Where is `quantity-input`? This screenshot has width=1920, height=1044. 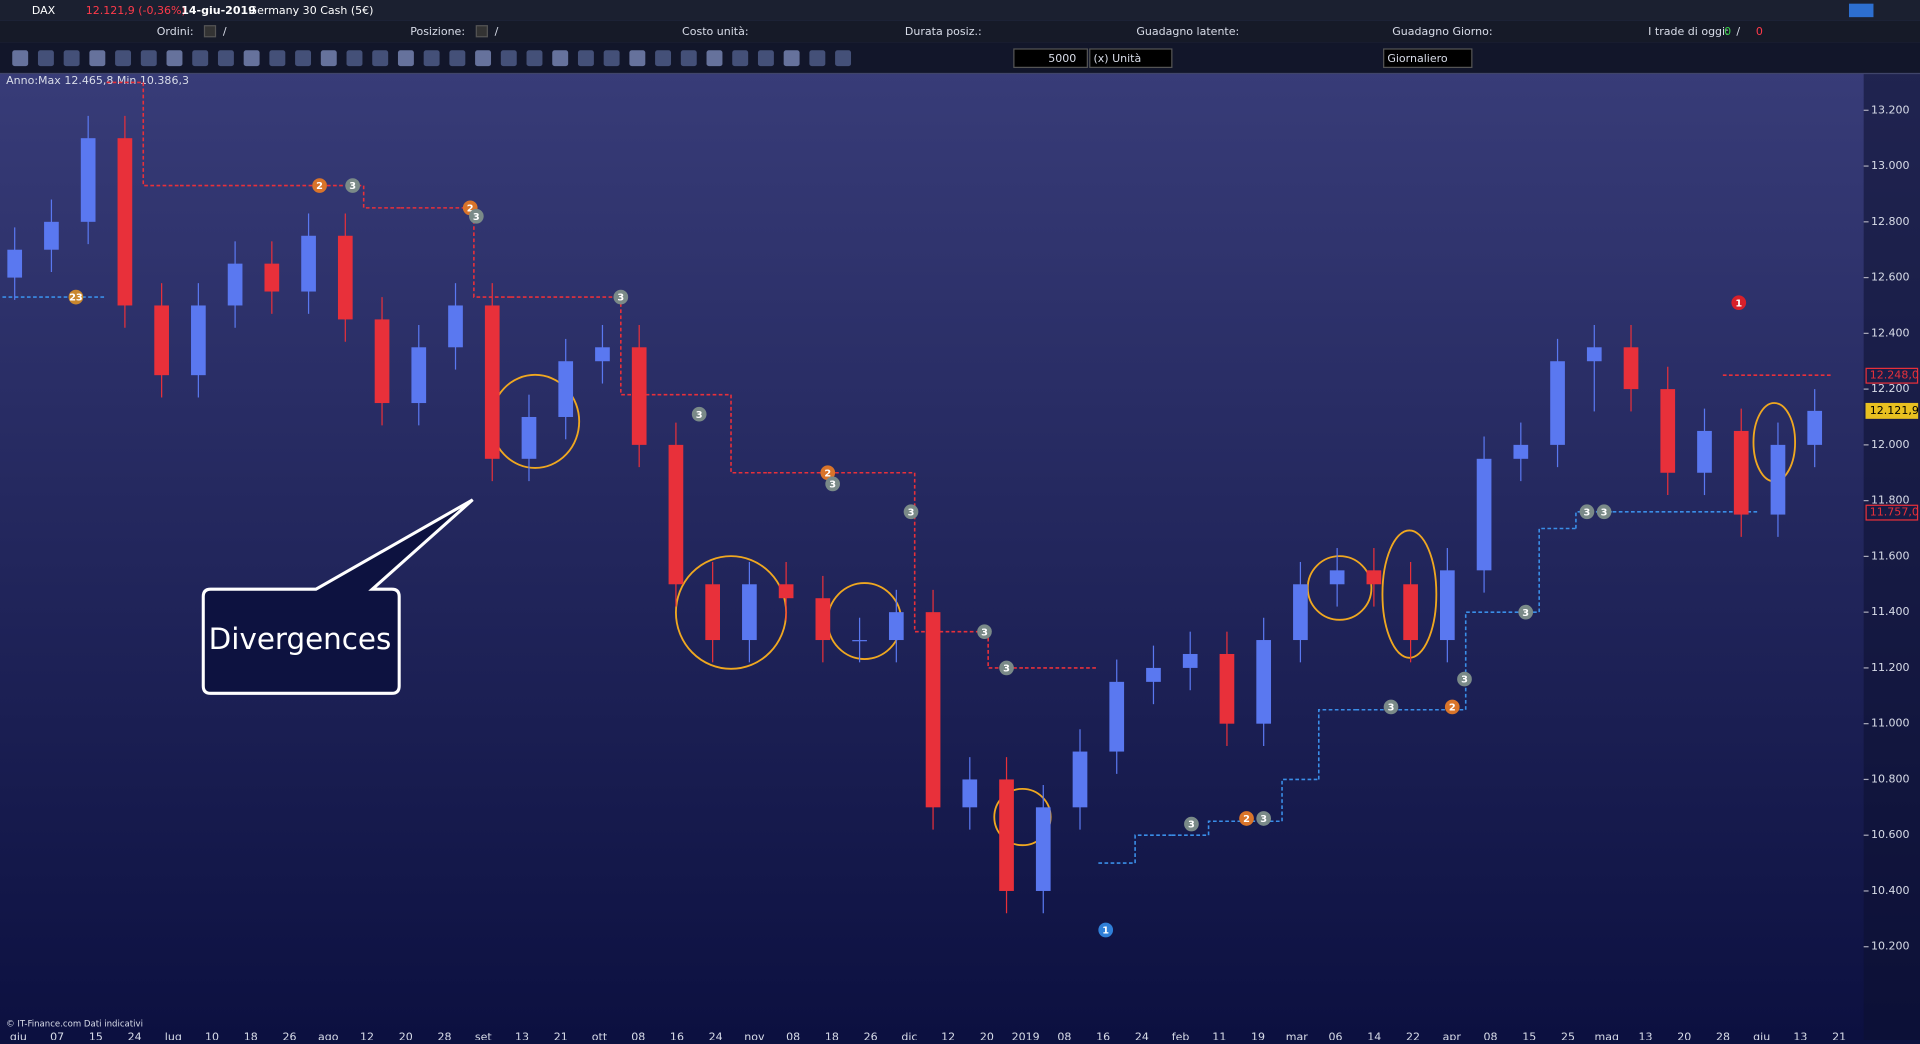 quantity-input is located at coordinates (1050, 58).